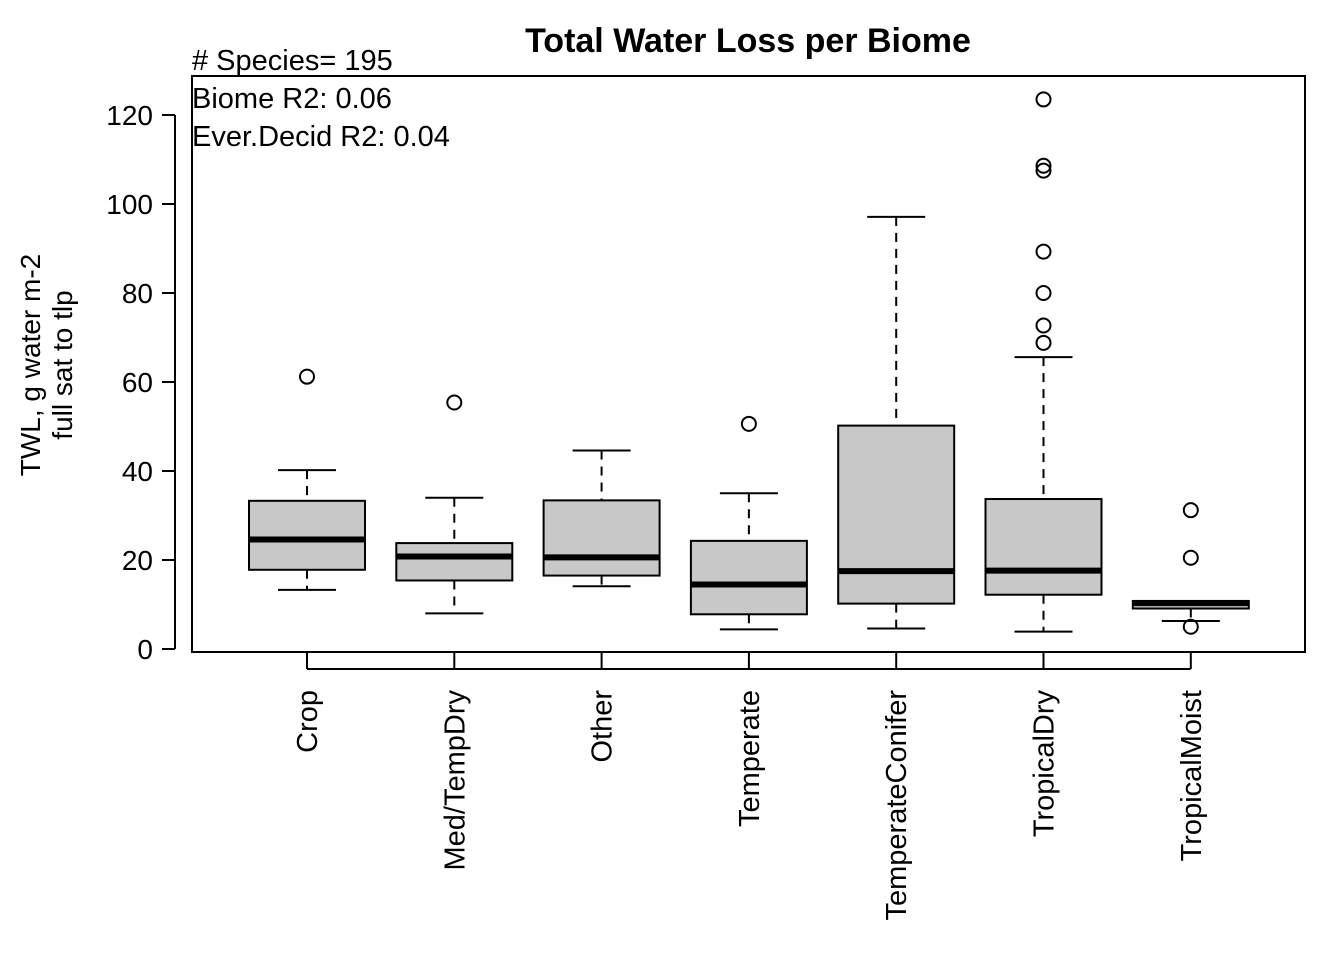  What do you see at coordinates (897, 805) in the screenshot?
I see `x-tick-label: TemperateConifer` at bounding box center [897, 805].